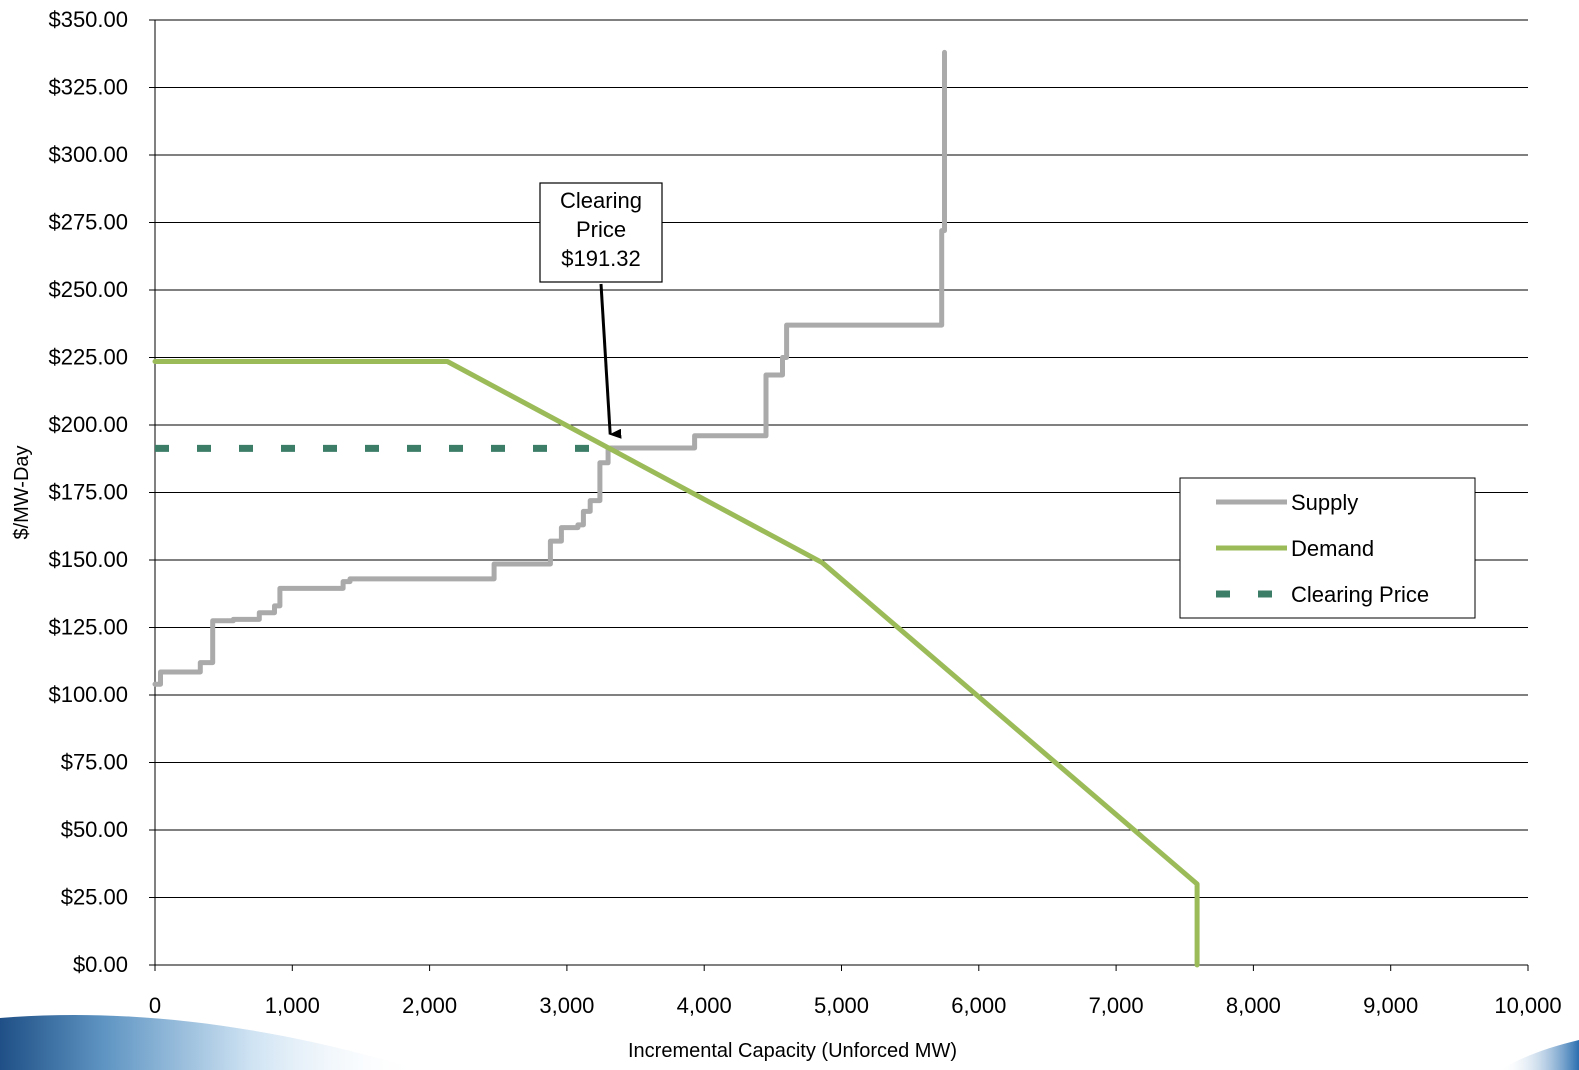 This screenshot has height=1070, width=1579. I want to click on y-tick-label: $100.00, so click(88, 694).